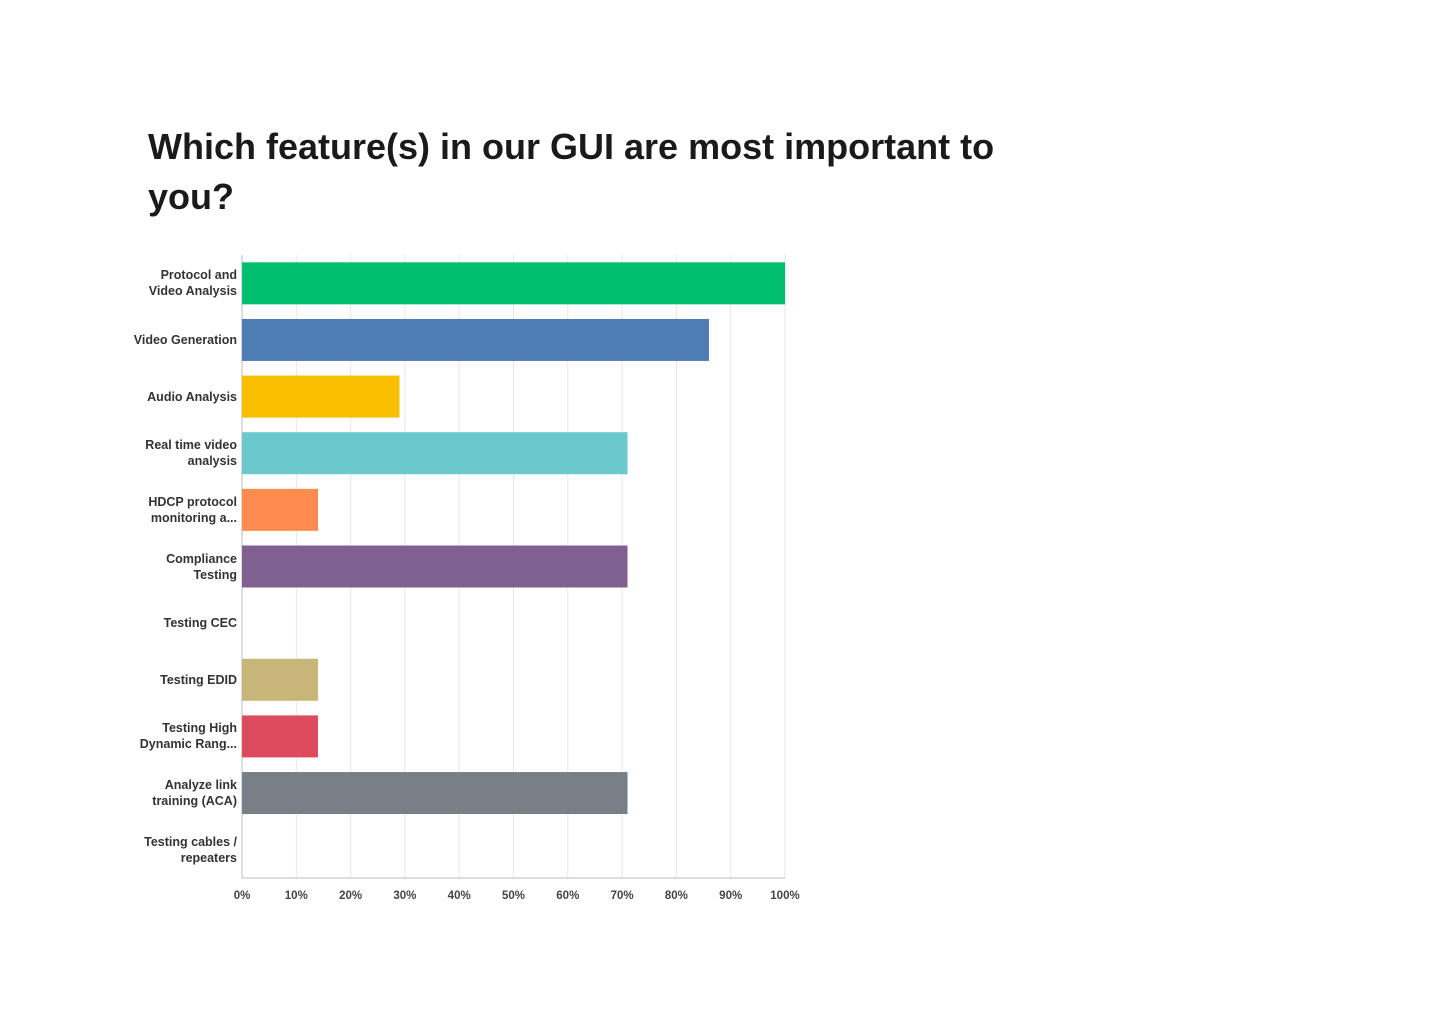 This screenshot has height=1024, width=1440. I want to click on x-tick-label: 80%, so click(676, 896).